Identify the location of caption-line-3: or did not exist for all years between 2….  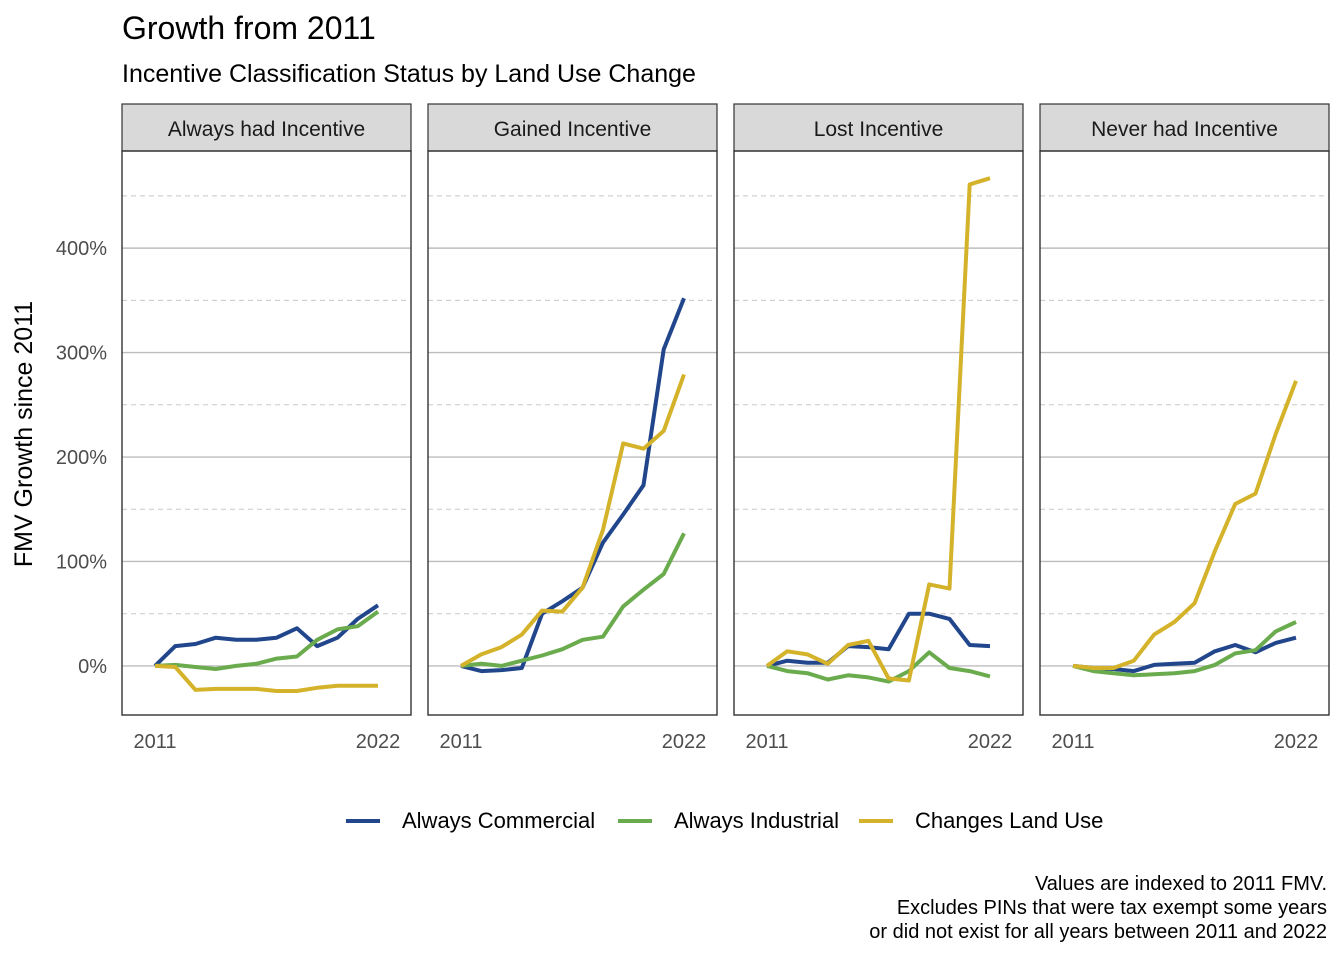
(1098, 932).